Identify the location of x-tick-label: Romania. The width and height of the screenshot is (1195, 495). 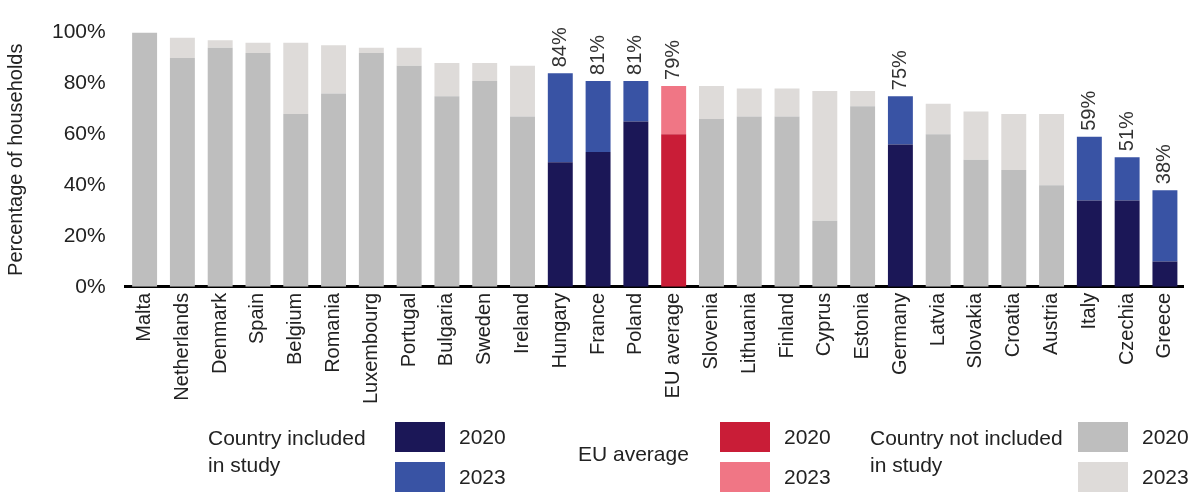
(332, 332).